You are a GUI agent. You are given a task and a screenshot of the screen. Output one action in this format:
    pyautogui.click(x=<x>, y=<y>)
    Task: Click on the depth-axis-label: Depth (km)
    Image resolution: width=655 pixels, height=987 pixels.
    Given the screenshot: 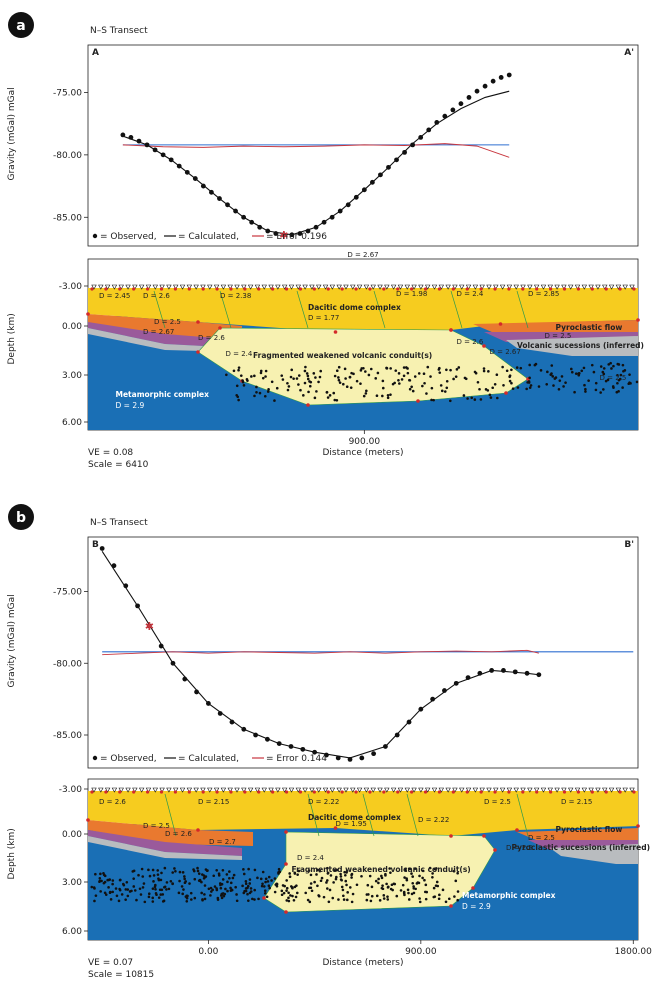 What is the action you would take?
    pyautogui.click(x=12, y=853)
    